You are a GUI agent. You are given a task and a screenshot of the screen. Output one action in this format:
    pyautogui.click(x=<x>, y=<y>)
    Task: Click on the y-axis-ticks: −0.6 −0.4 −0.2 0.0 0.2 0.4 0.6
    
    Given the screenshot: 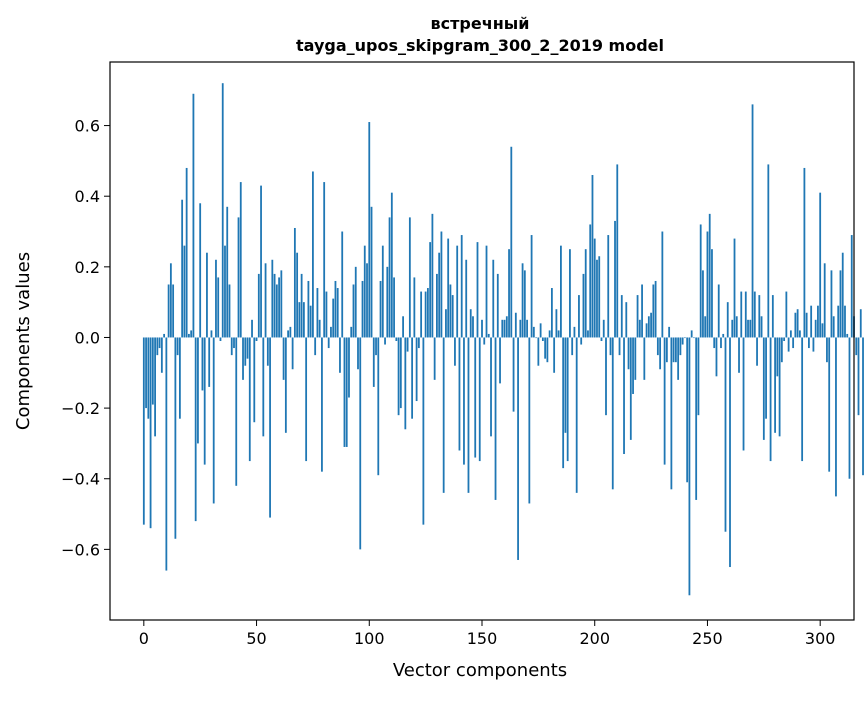 What is the action you would take?
    pyautogui.click(x=85, y=338)
    